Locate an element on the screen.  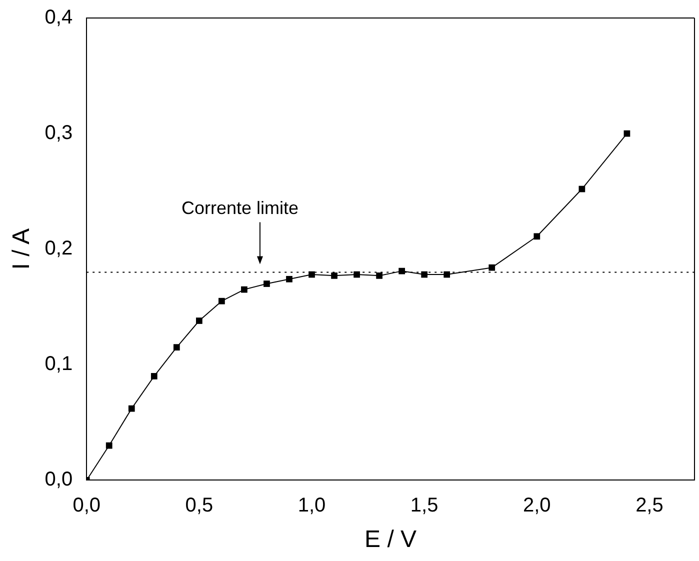
x-tick-label: 2,0 is located at coordinates (536, 505).